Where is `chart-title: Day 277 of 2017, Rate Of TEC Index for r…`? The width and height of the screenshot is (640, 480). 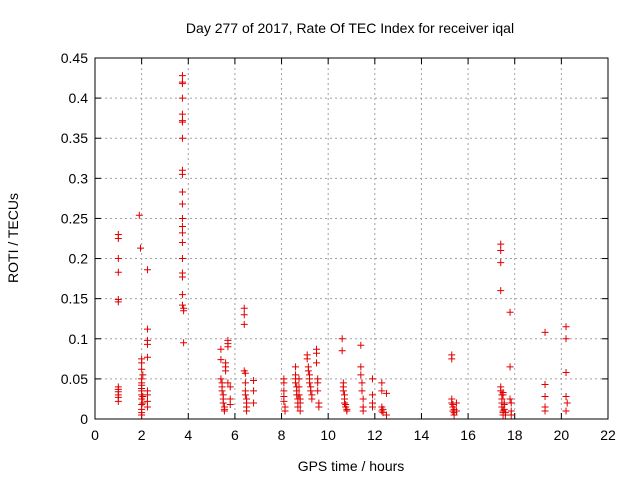
chart-title: Day 277 of 2017, Rate Of TEC Index for r… is located at coordinates (350, 28).